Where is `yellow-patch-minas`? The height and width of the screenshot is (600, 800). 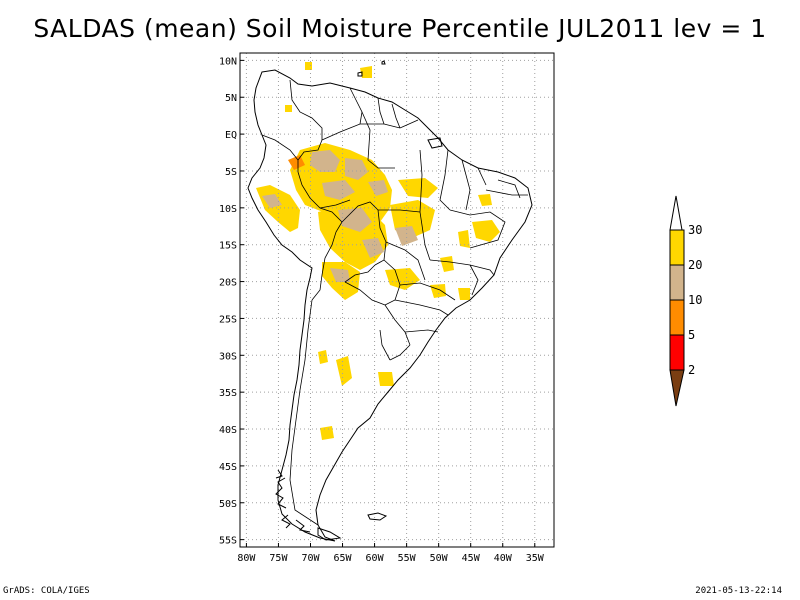 yellow-patch-minas is located at coordinates (447, 264).